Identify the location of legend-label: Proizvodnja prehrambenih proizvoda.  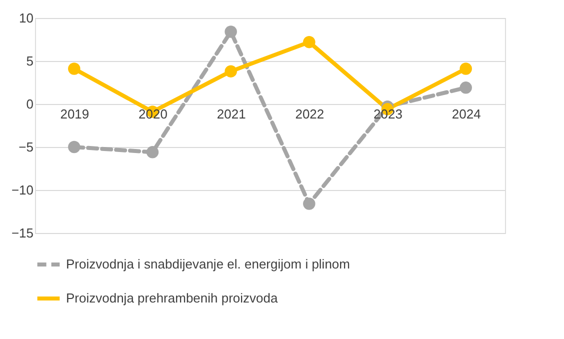
(172, 298).